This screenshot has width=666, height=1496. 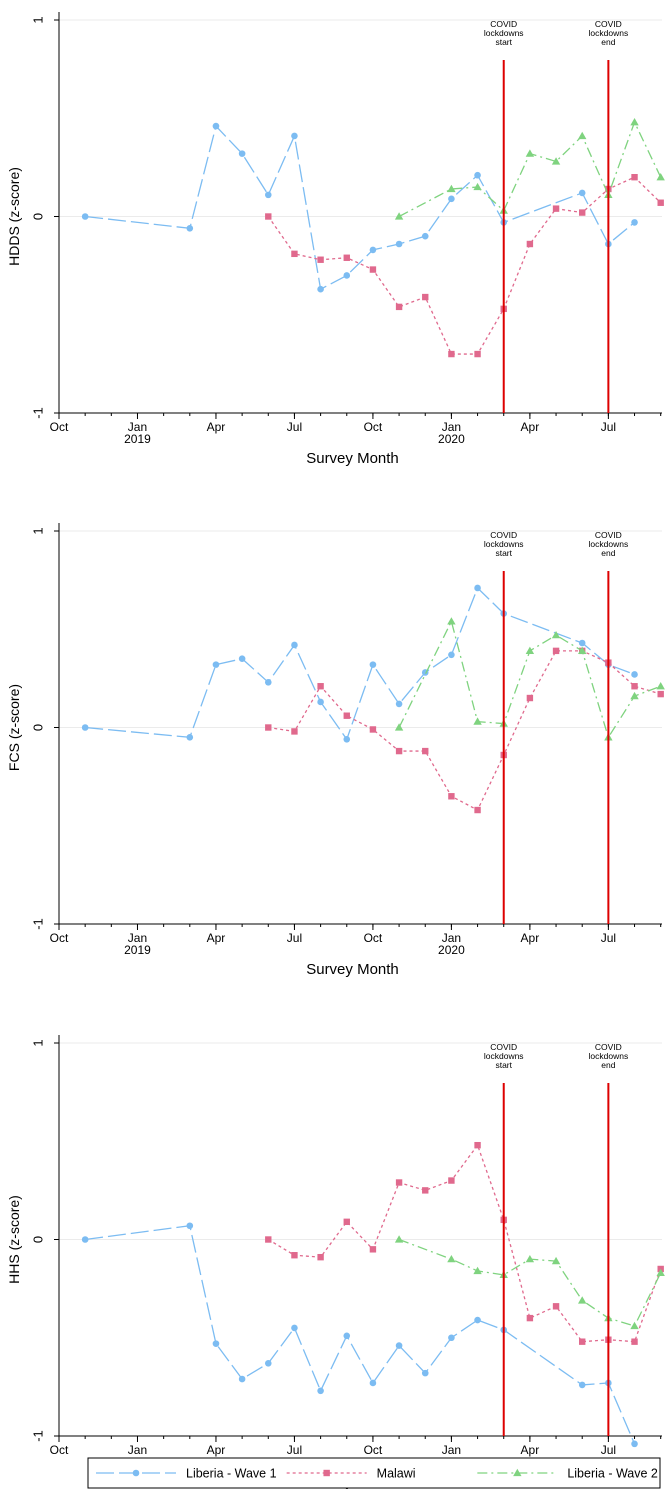 I want to click on legend-marker, so click(x=517, y=1472).